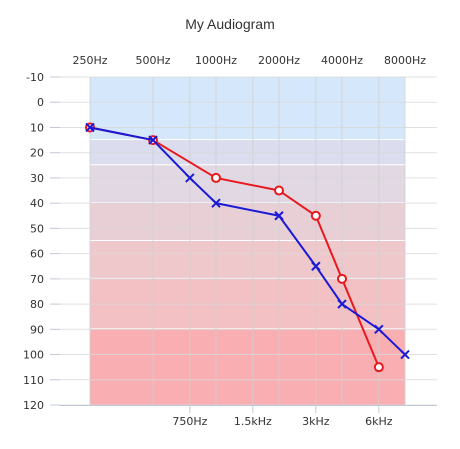 The width and height of the screenshot is (460, 449). What do you see at coordinates (316, 421) in the screenshot?
I see `x-bottom-tick-label: 3kHz` at bounding box center [316, 421].